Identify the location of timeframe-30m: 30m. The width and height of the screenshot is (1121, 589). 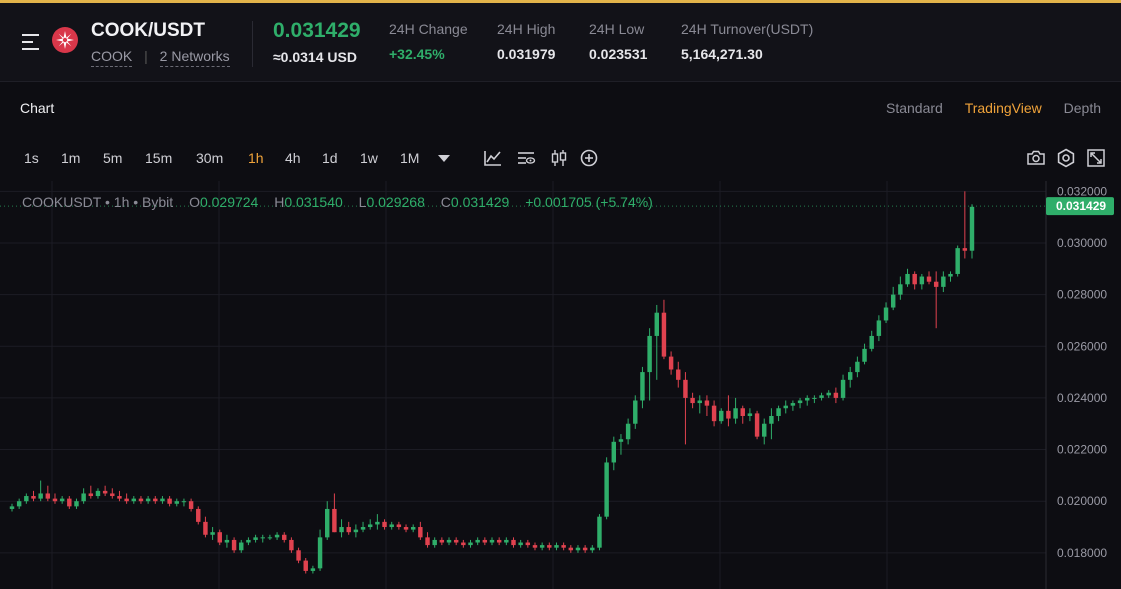
(210, 158).